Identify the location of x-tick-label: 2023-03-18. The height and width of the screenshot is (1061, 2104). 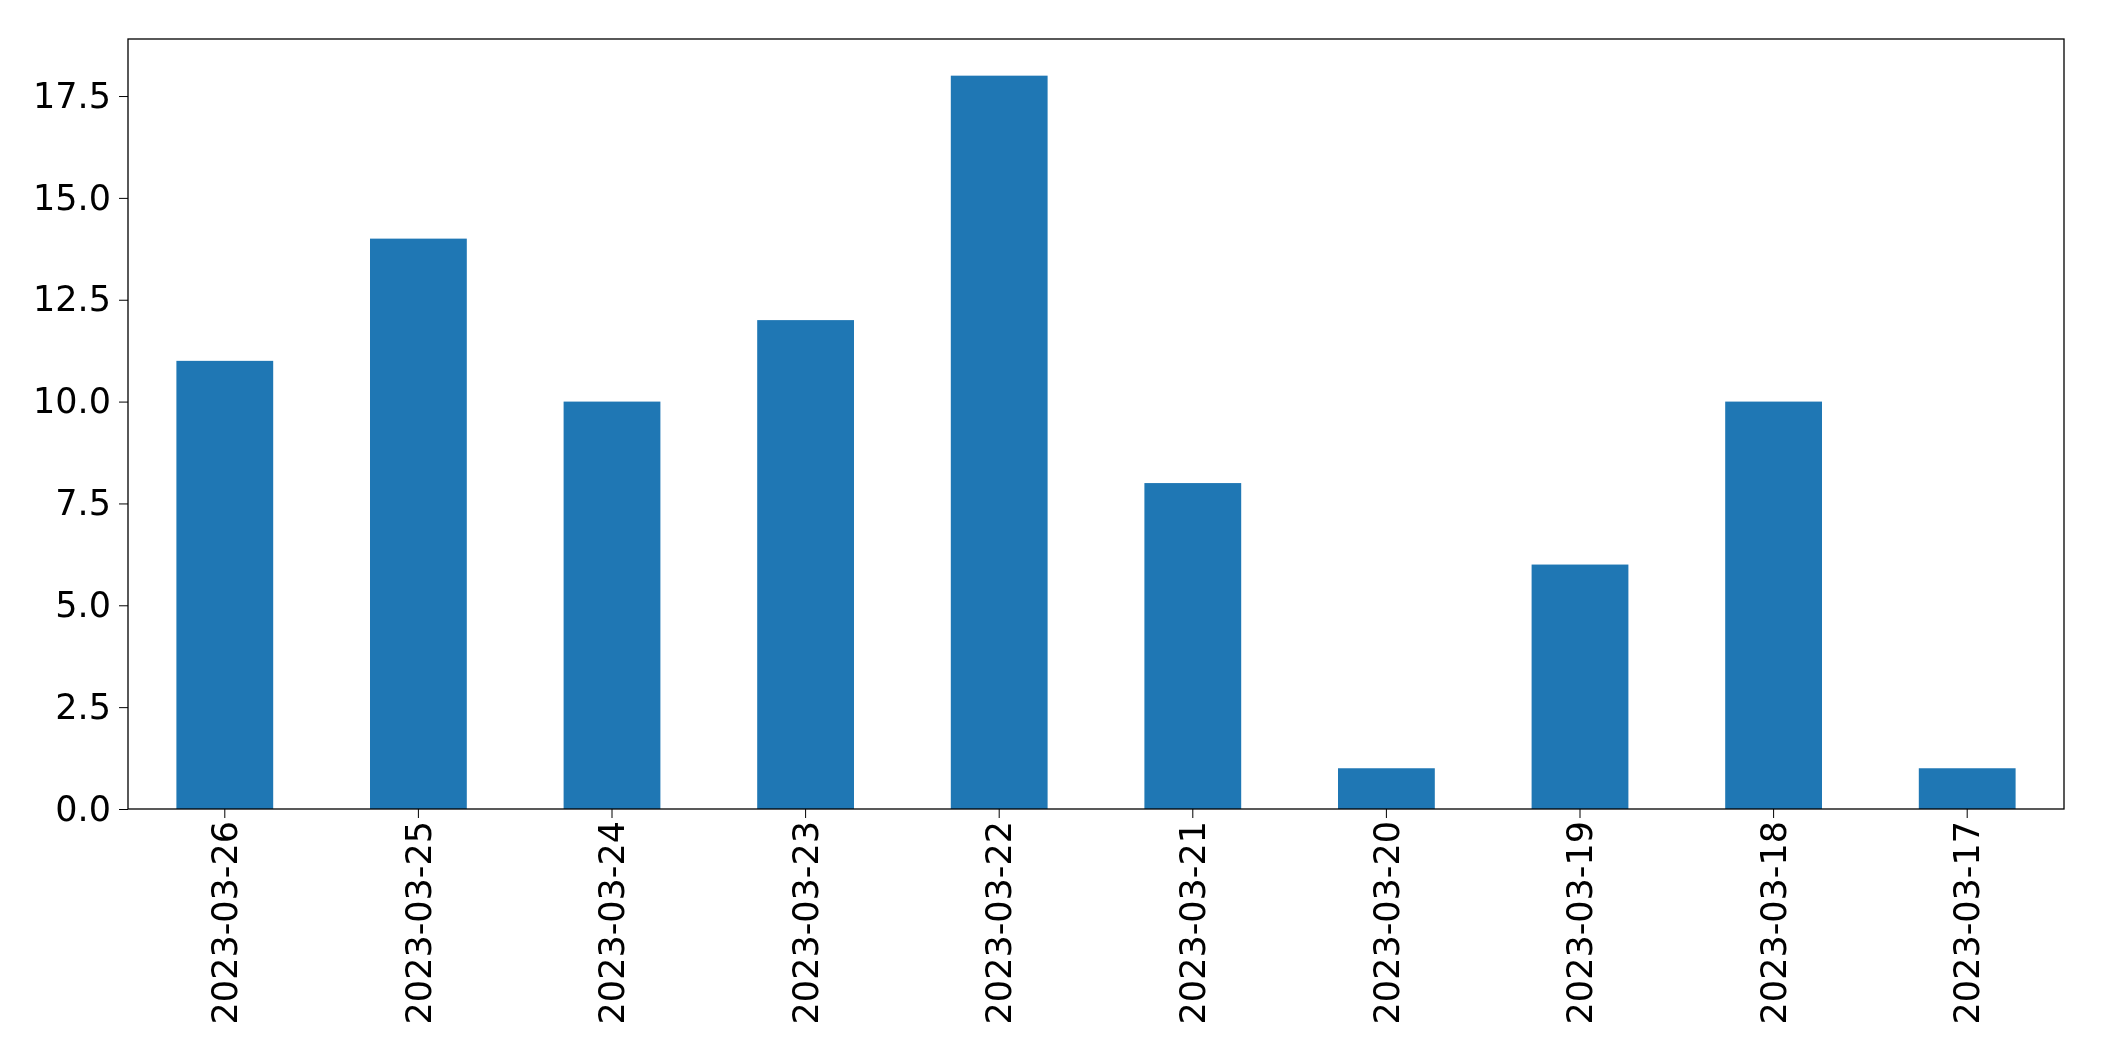
(1773, 923).